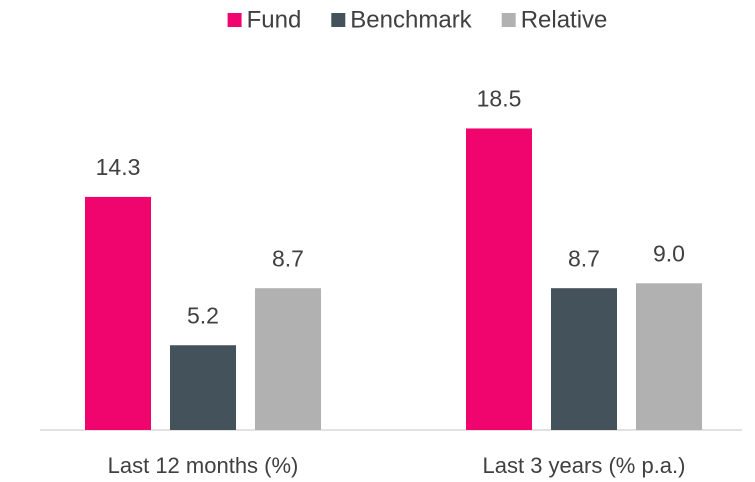 This screenshot has width=755, height=482. What do you see at coordinates (274, 19) in the screenshot?
I see `legend-label: Fund` at bounding box center [274, 19].